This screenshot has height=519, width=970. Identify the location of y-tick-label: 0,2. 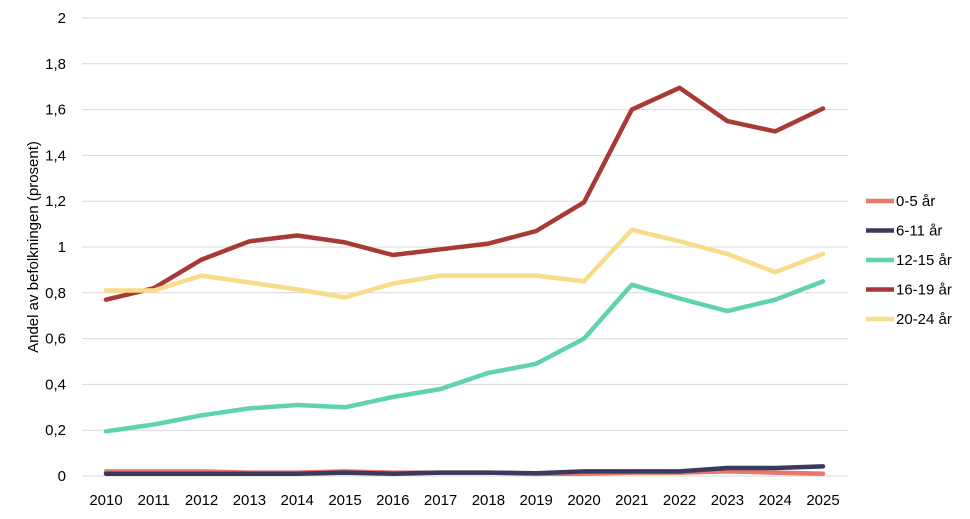
(55, 430).